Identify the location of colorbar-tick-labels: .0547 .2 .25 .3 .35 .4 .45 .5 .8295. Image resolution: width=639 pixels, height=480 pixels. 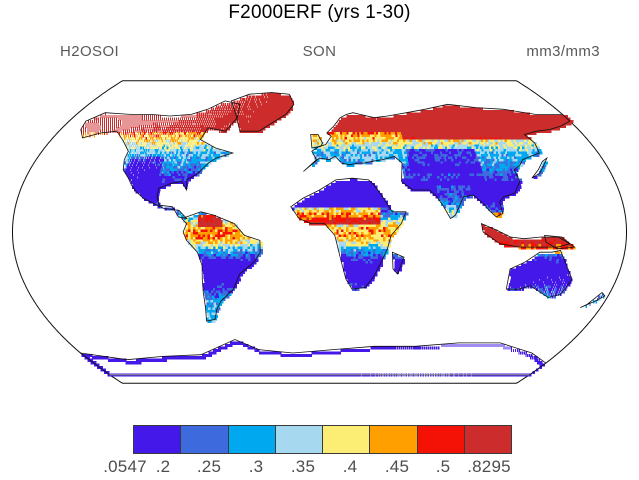
(319, 468).